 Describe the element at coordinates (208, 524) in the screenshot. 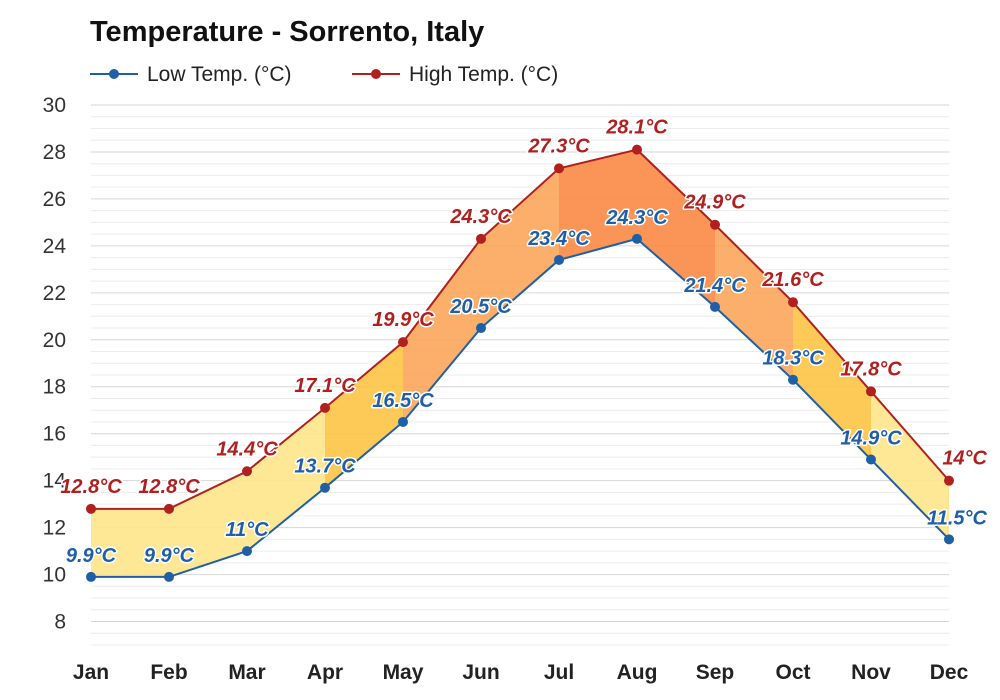

I see `area-segment-feb` at that location.